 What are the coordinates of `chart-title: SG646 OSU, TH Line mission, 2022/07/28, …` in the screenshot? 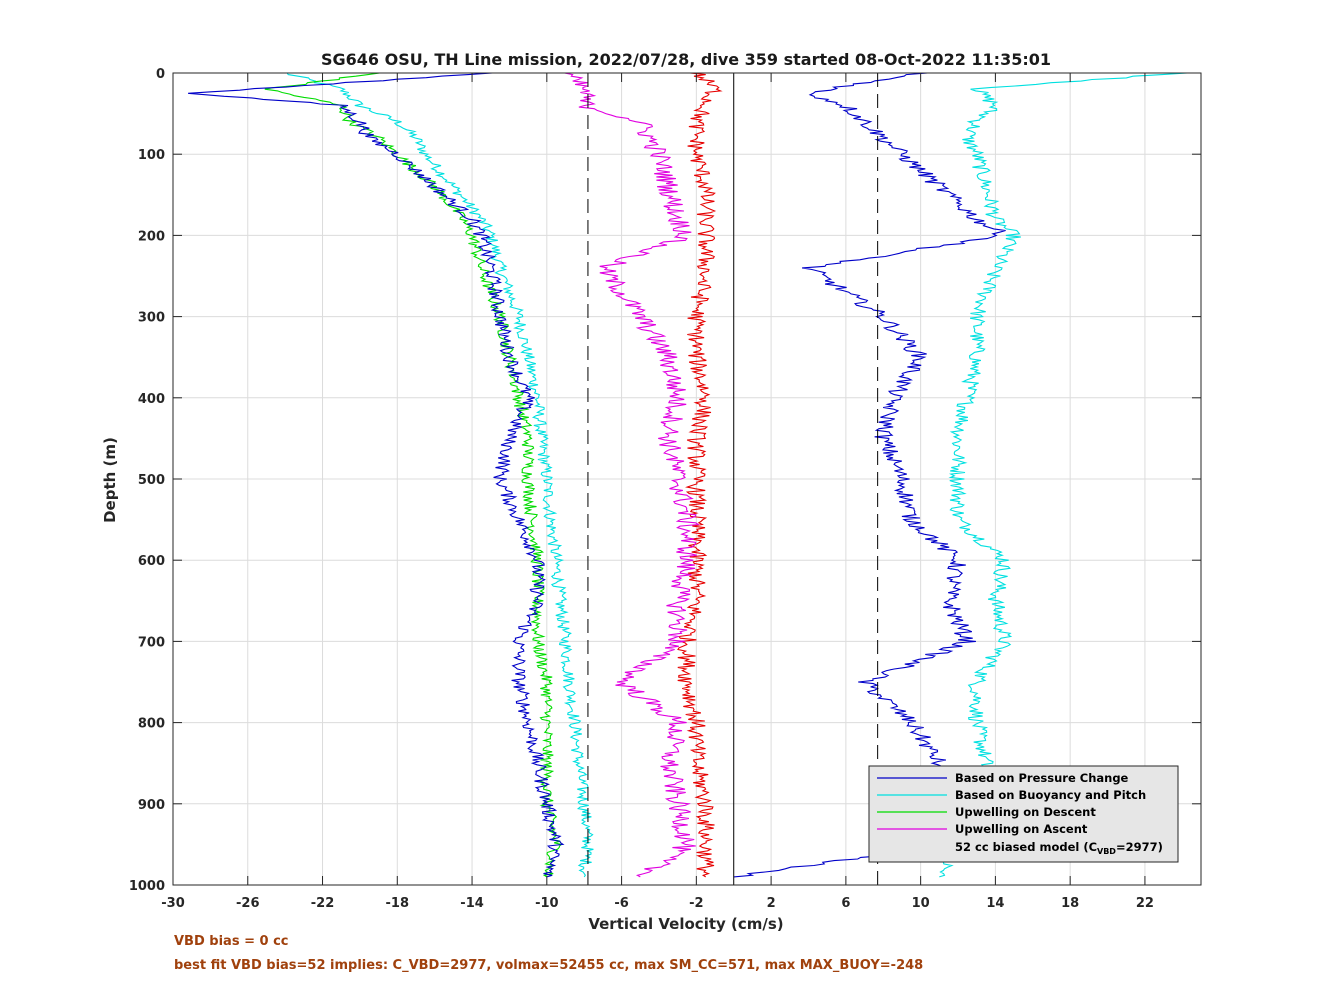 It's located at (686, 59).